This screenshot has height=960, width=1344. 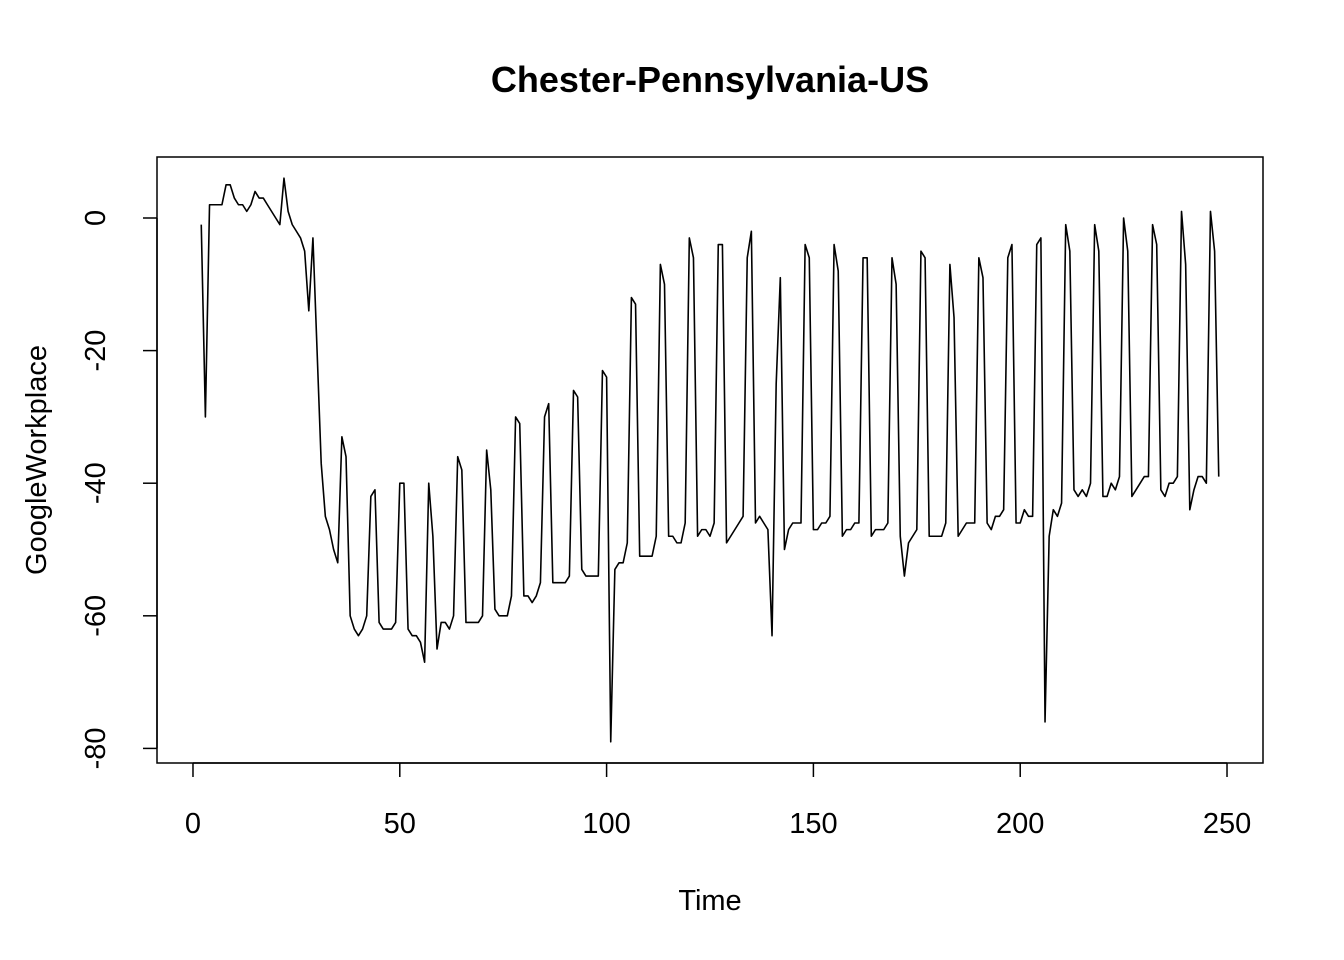 I want to click on x-tick-label: 100, so click(x=606, y=824).